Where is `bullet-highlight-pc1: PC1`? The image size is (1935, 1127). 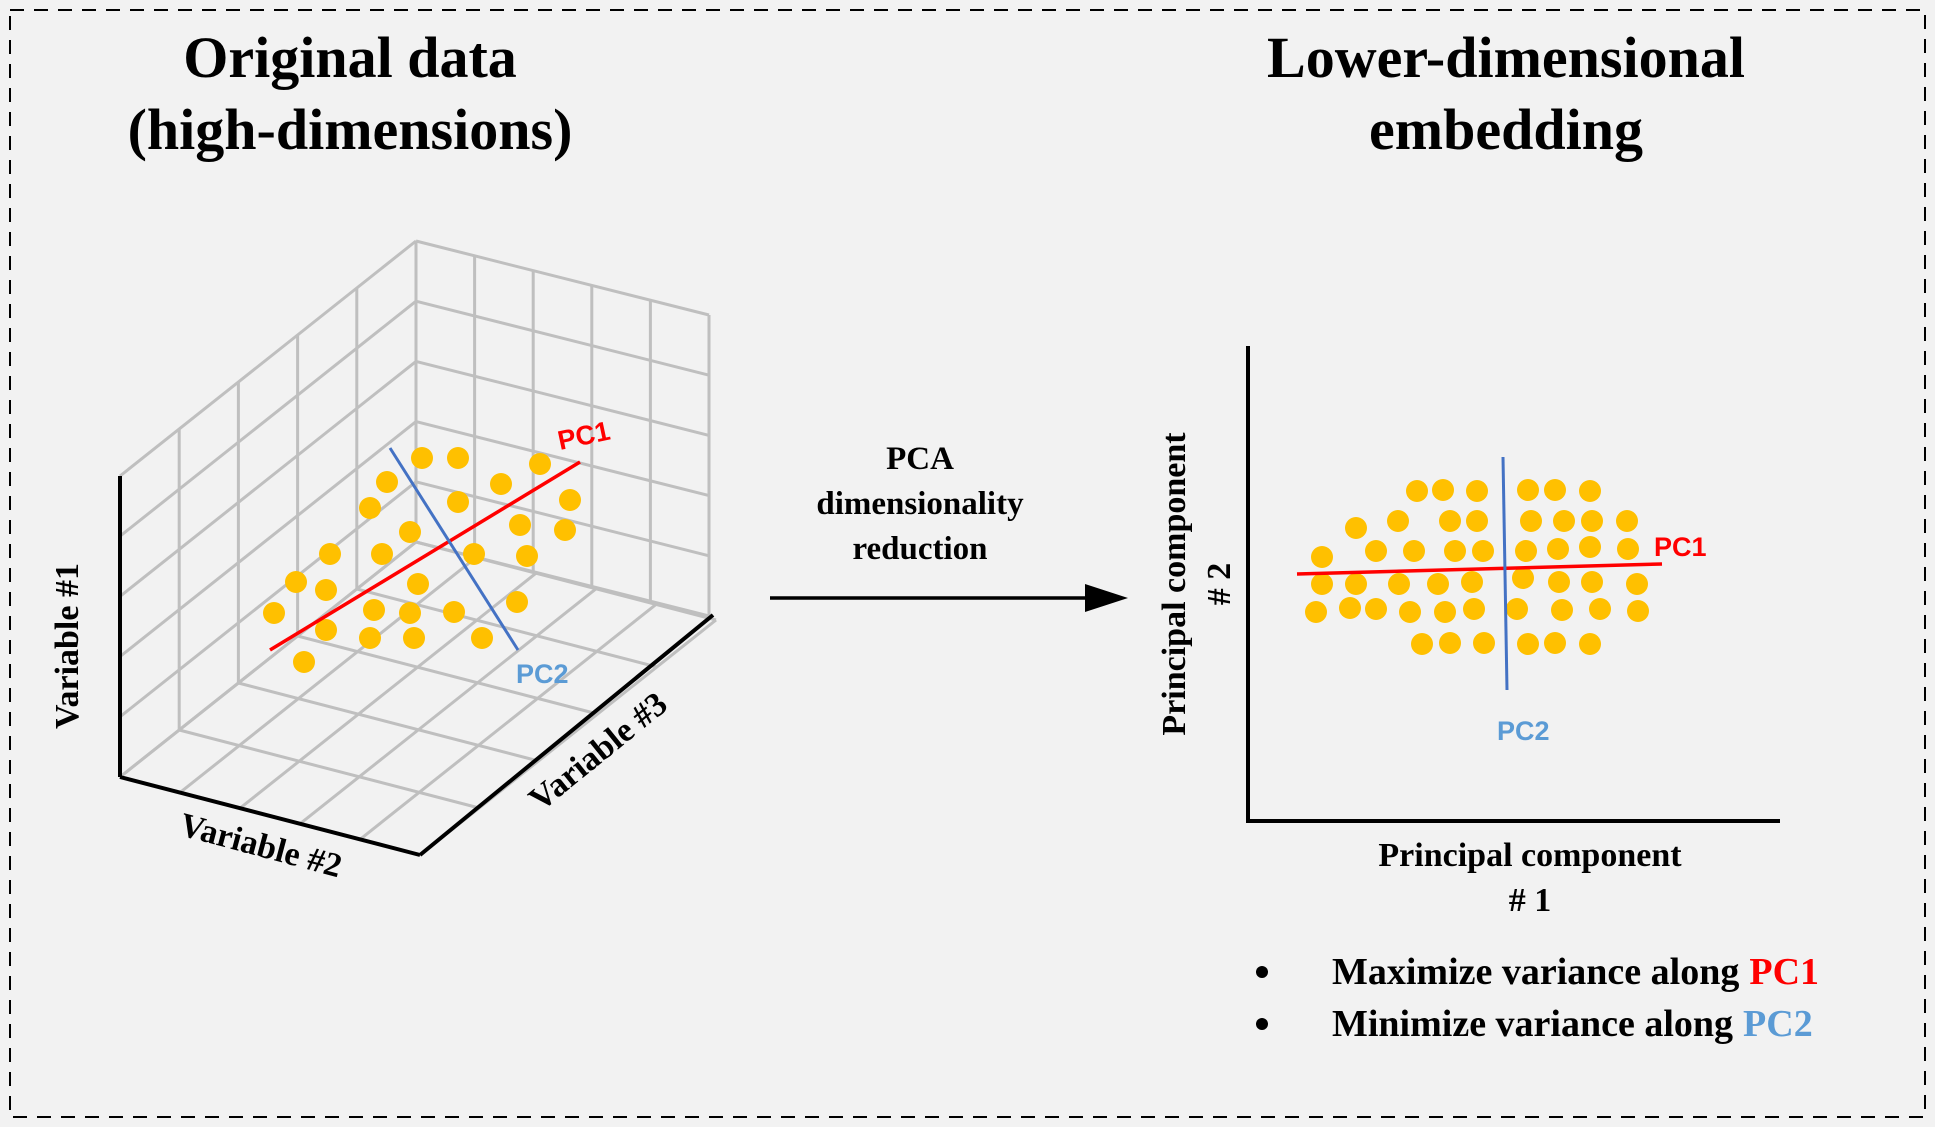 bullet-highlight-pc1: PC1 is located at coordinates (1784, 972).